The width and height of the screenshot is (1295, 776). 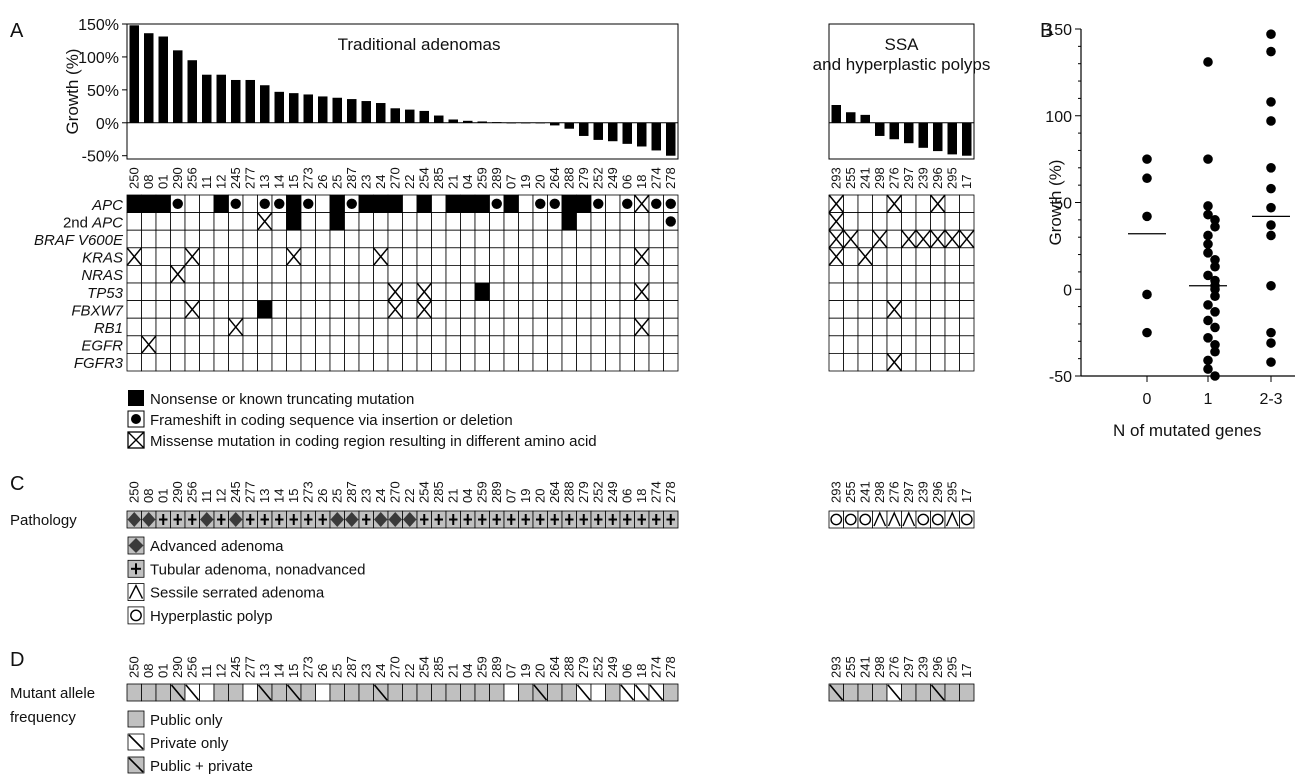 I want to click on y-tick-label: 150%, so click(x=98, y=25).